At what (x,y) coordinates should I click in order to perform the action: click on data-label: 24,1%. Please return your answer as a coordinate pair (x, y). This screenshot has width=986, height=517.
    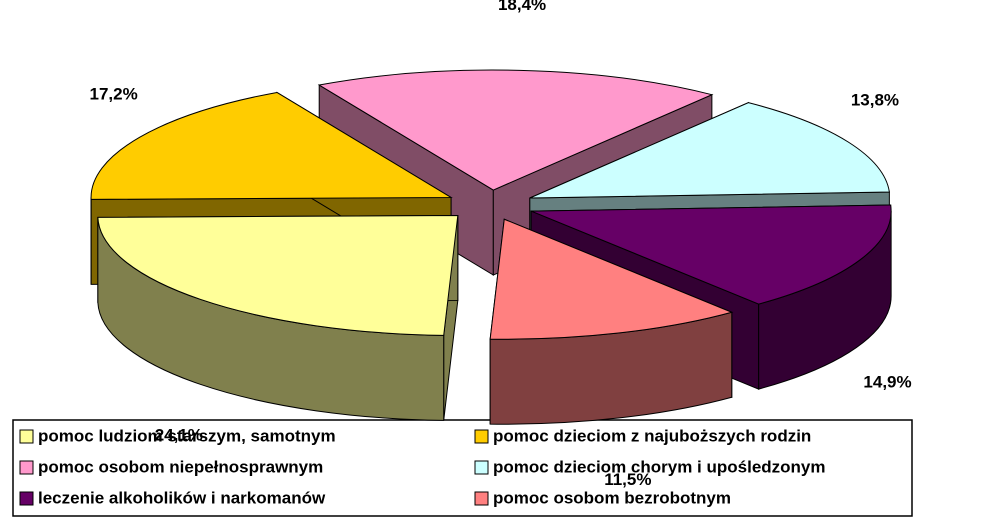
    Looking at the image, I should click on (179, 434).